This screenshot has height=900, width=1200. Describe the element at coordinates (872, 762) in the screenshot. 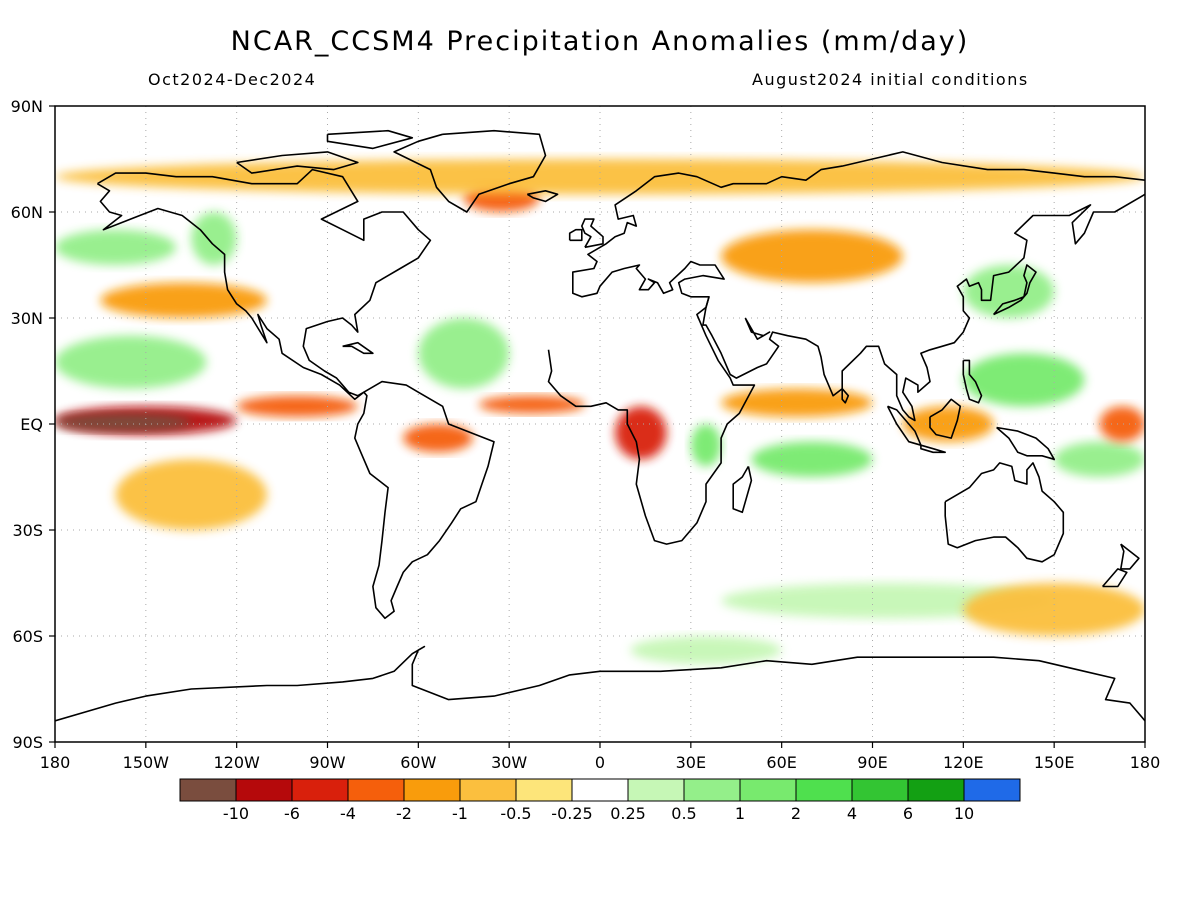

I see `longitude-label: 90E` at that location.